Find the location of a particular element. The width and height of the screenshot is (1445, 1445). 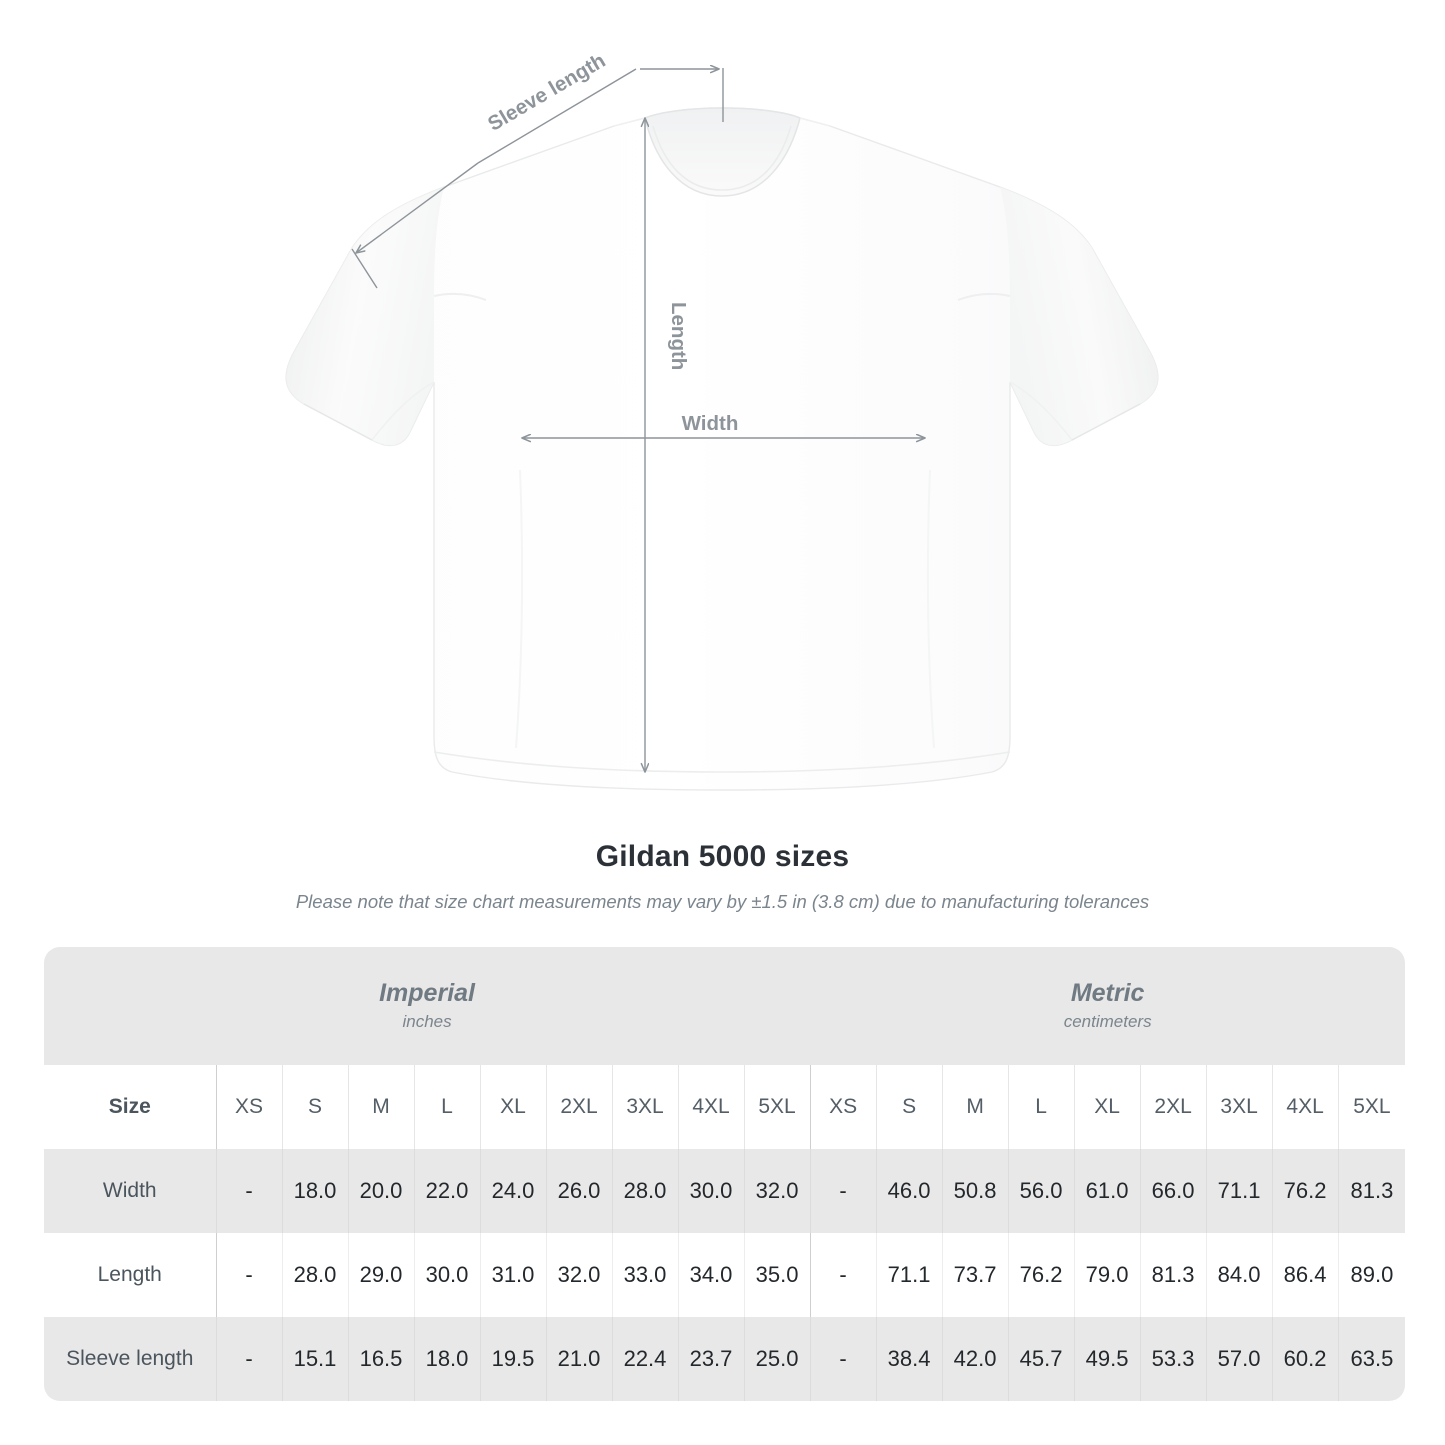

cell-length-imperial-4xl: 34.0 is located at coordinates (711, 1275).